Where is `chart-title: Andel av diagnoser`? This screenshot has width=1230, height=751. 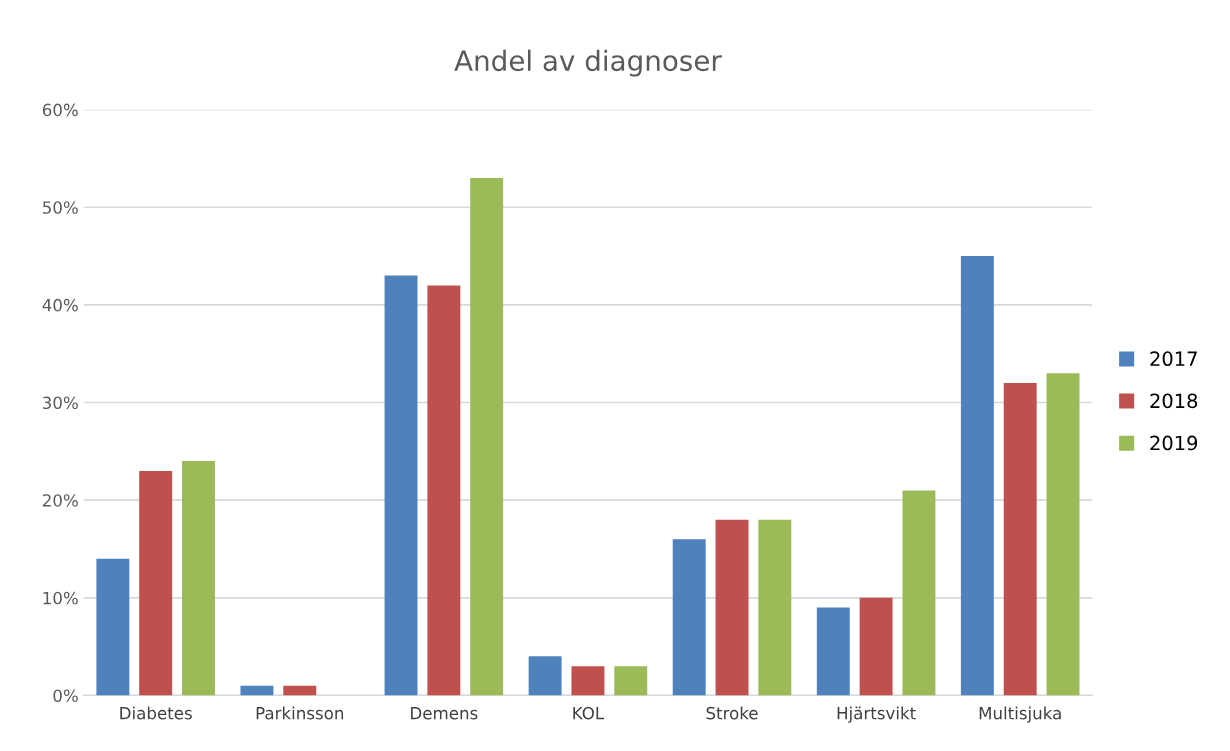
chart-title: Andel av diagnoser is located at coordinates (588, 63).